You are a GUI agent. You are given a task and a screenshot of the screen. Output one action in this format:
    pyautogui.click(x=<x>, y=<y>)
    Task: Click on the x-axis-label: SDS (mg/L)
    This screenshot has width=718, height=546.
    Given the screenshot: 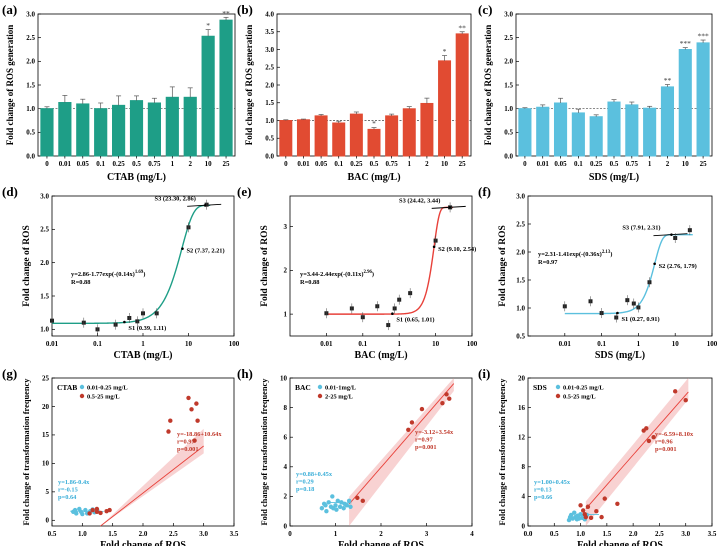 What is the action you would take?
    pyautogui.click(x=614, y=177)
    